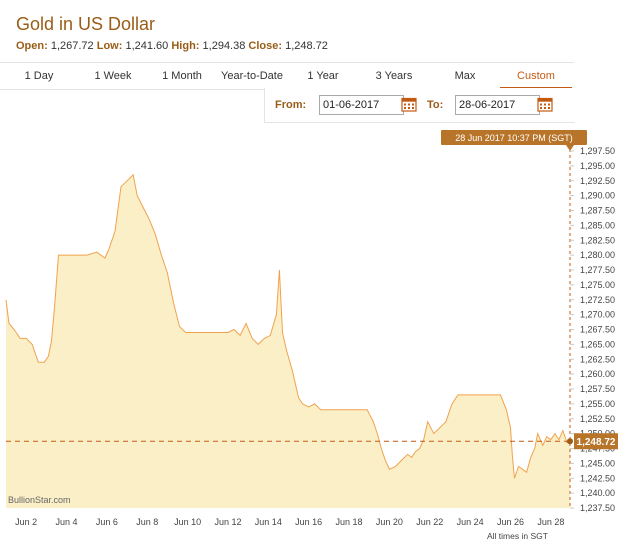  I want to click on y-tick-label: 1,252.50, so click(597, 419).